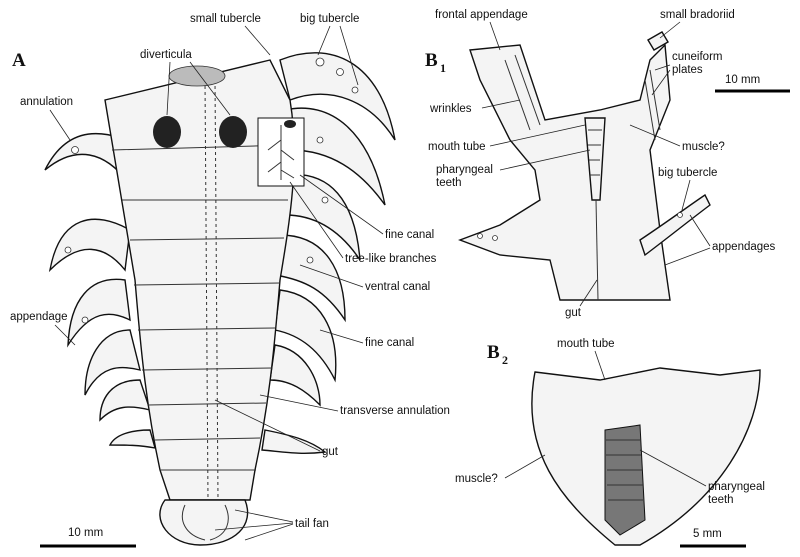  What do you see at coordinates (687, 70) in the screenshot?
I see `annotation-line: plates` at bounding box center [687, 70].